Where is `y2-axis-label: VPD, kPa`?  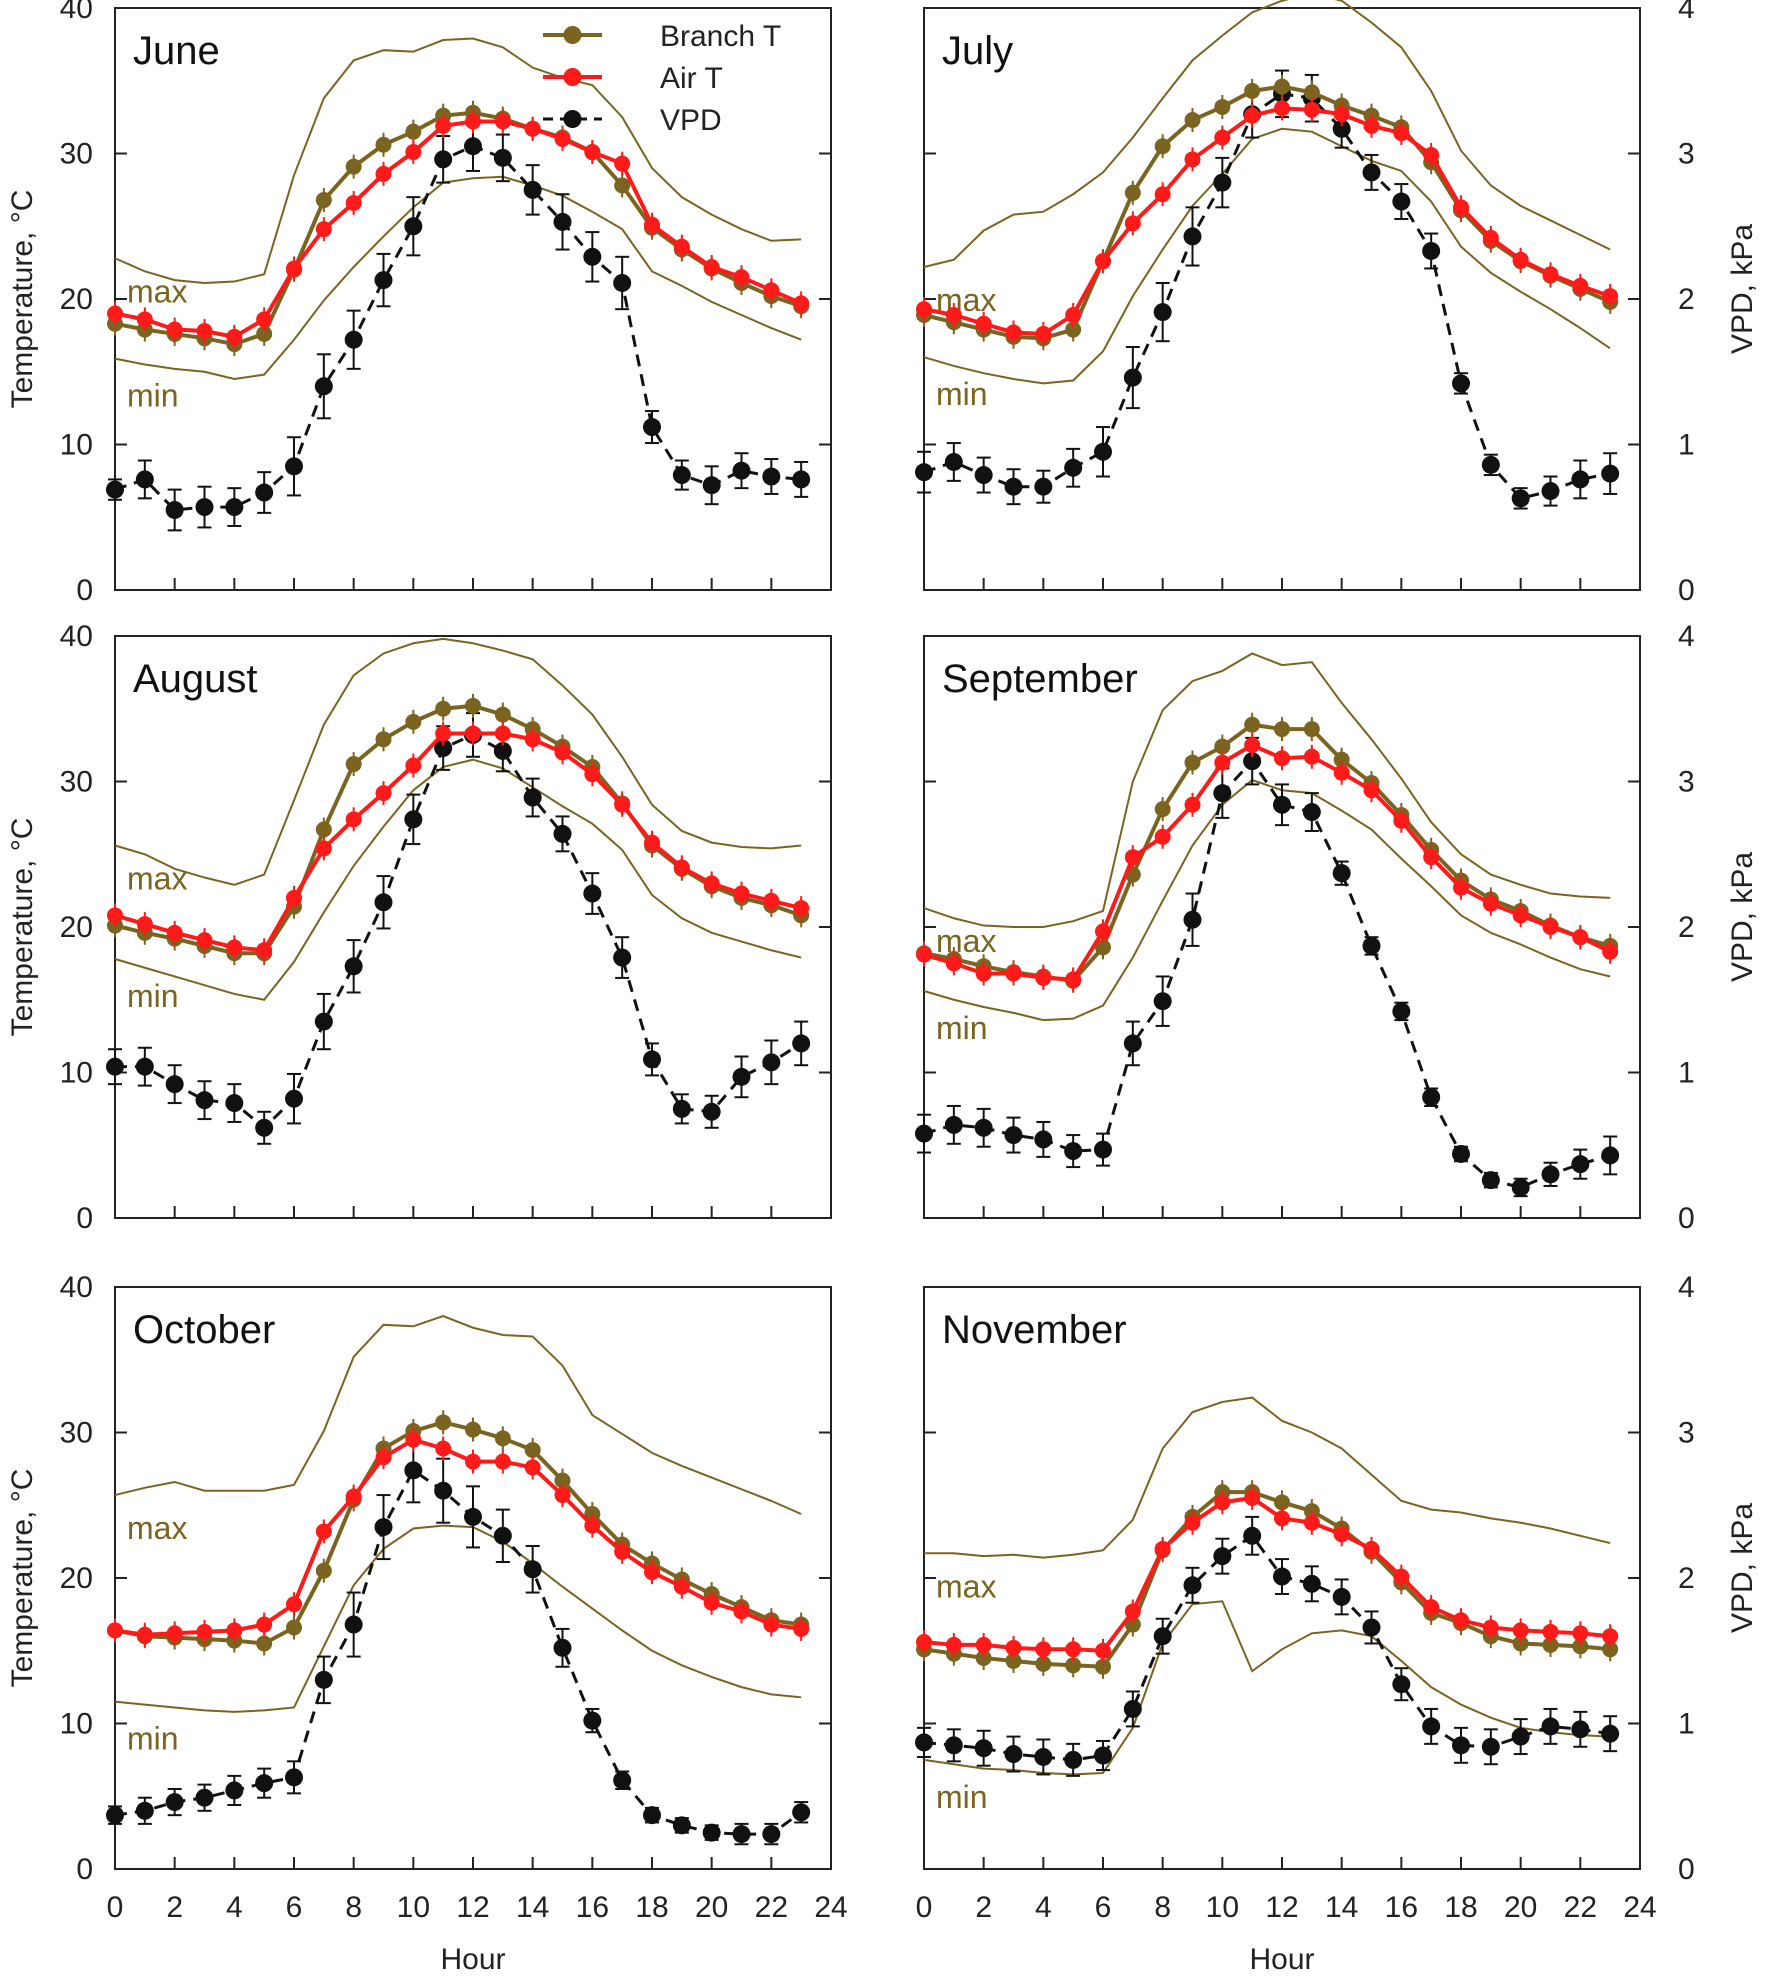
y2-axis-label: VPD, kPa is located at coordinates (1742, 917).